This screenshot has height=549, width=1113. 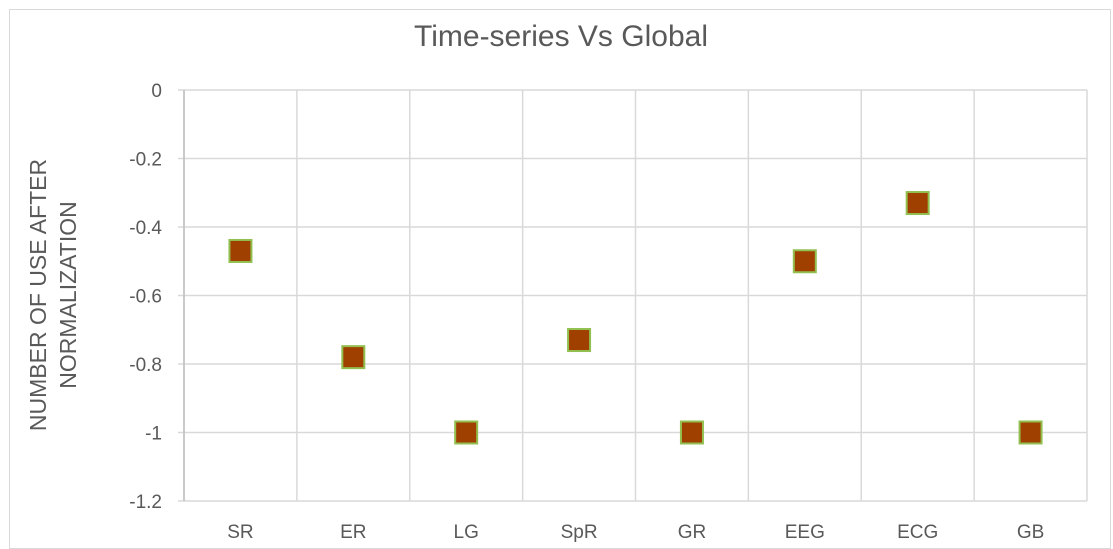 What do you see at coordinates (579, 532) in the screenshot?
I see `x-tick-label: SpR` at bounding box center [579, 532].